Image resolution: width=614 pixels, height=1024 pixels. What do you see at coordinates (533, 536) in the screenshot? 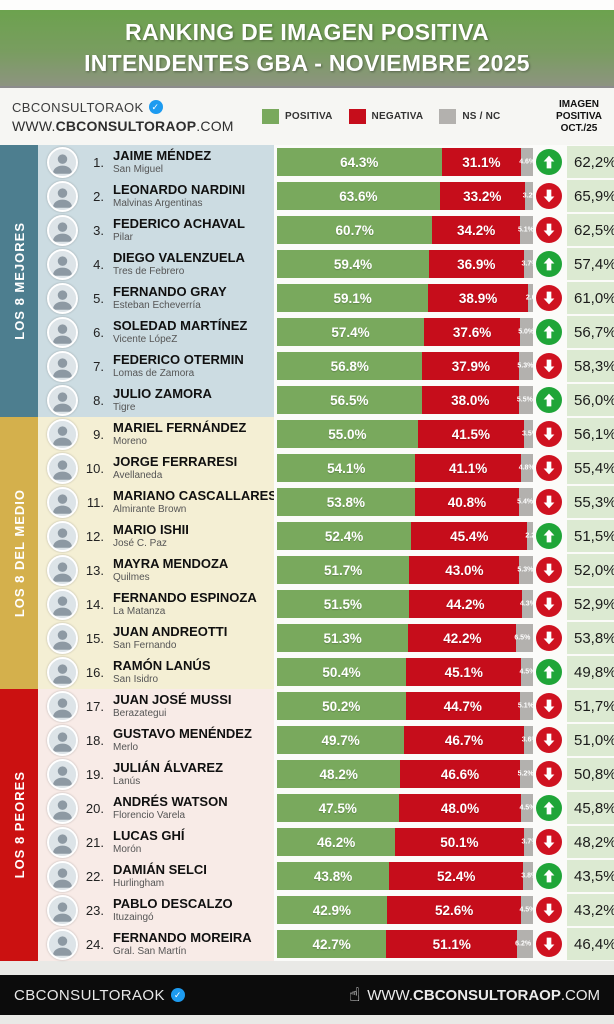
I see `bar-segment-nsnc: 2.2%` at bounding box center [533, 536].